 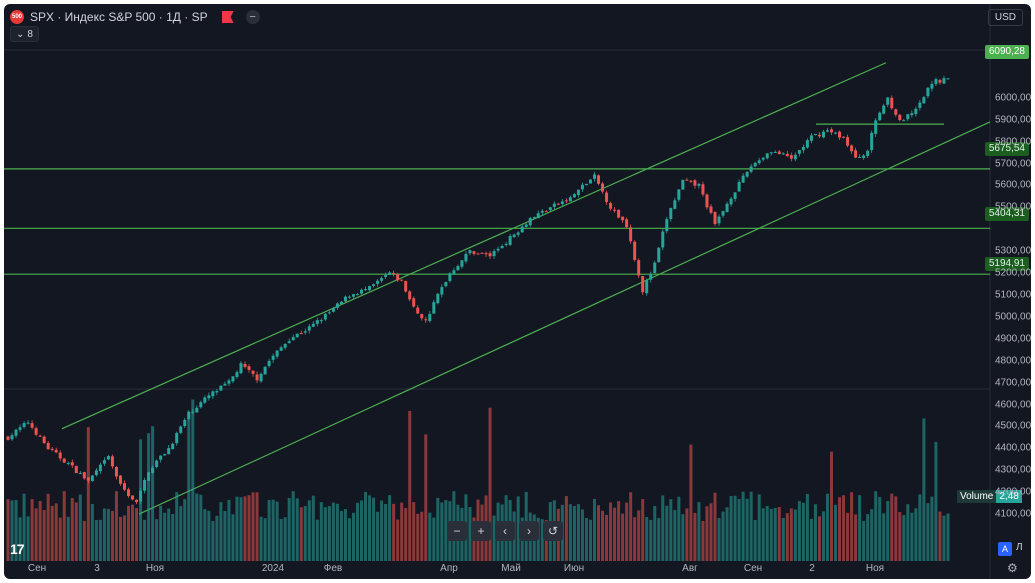 I want to click on log-scale-button: Л, so click(x=1019, y=547).